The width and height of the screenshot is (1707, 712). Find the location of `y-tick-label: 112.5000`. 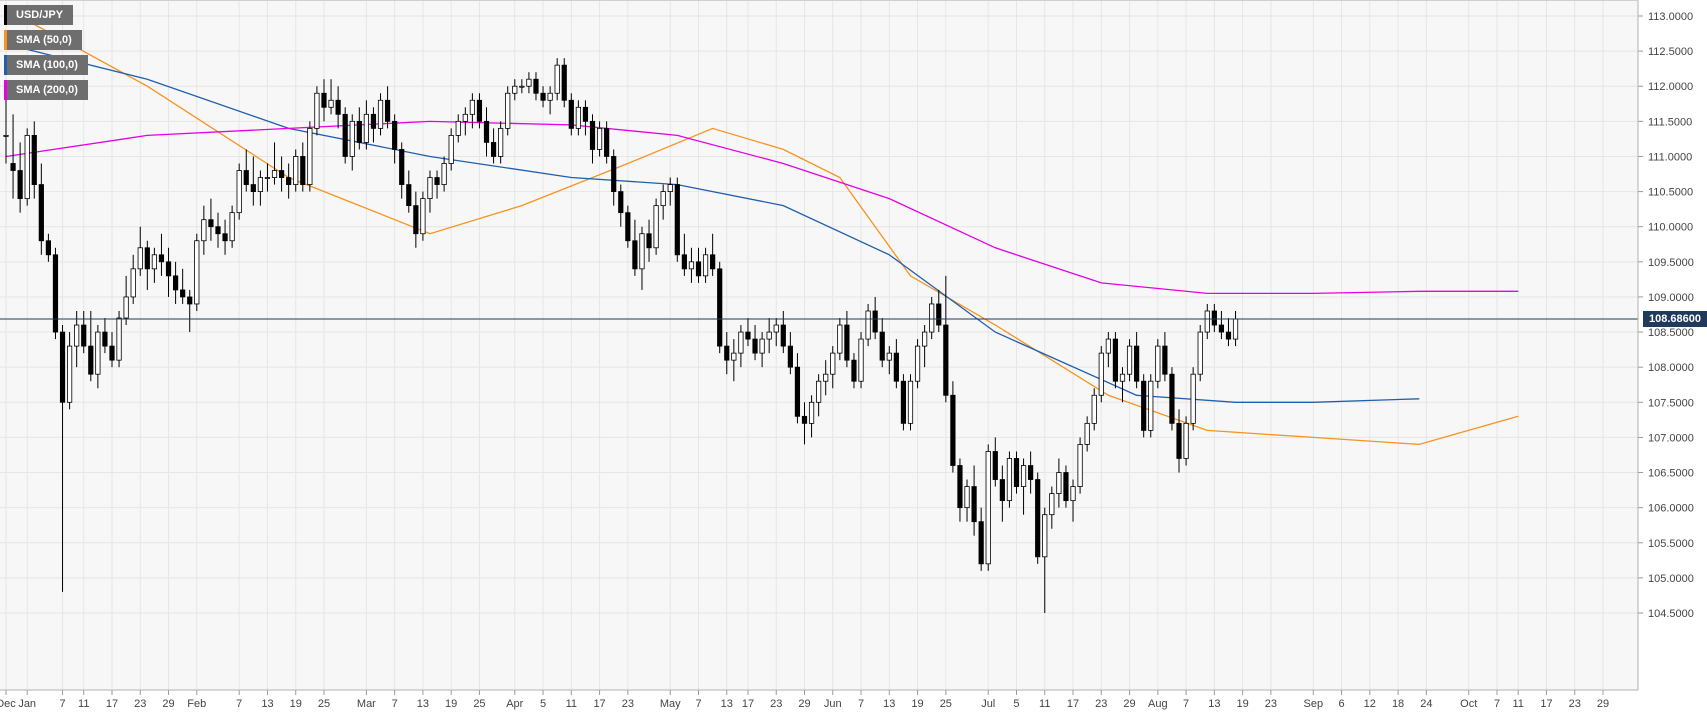

y-tick-label: 112.5000 is located at coordinates (1670, 52).